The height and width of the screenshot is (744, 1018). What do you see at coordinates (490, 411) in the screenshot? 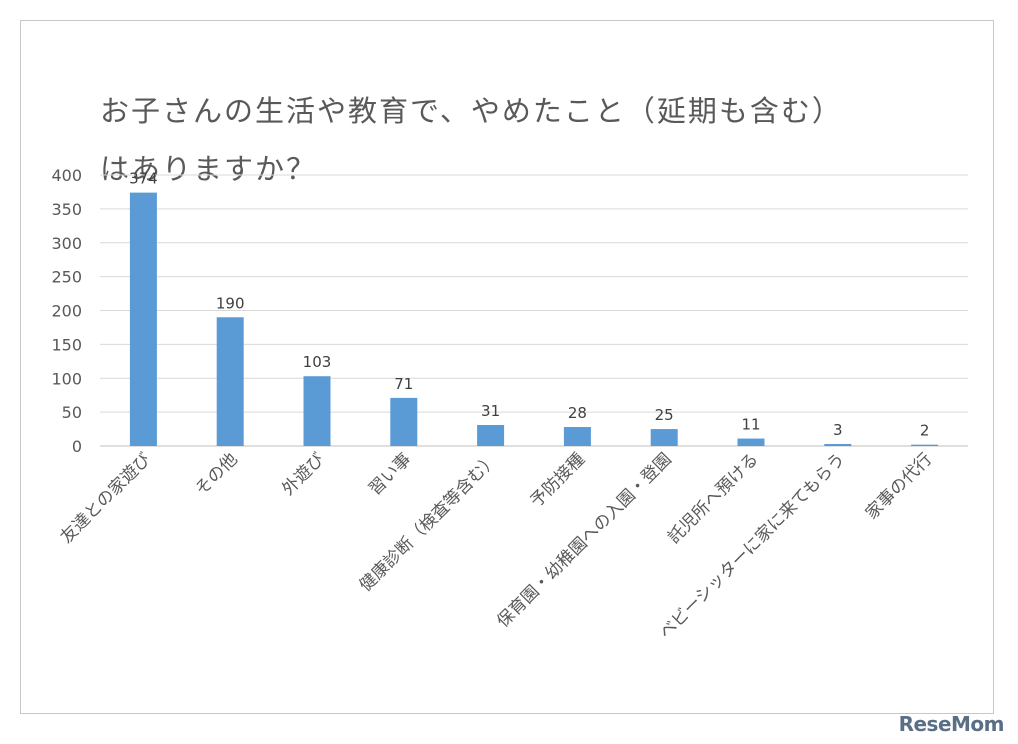
I see `data-label: 31` at bounding box center [490, 411].